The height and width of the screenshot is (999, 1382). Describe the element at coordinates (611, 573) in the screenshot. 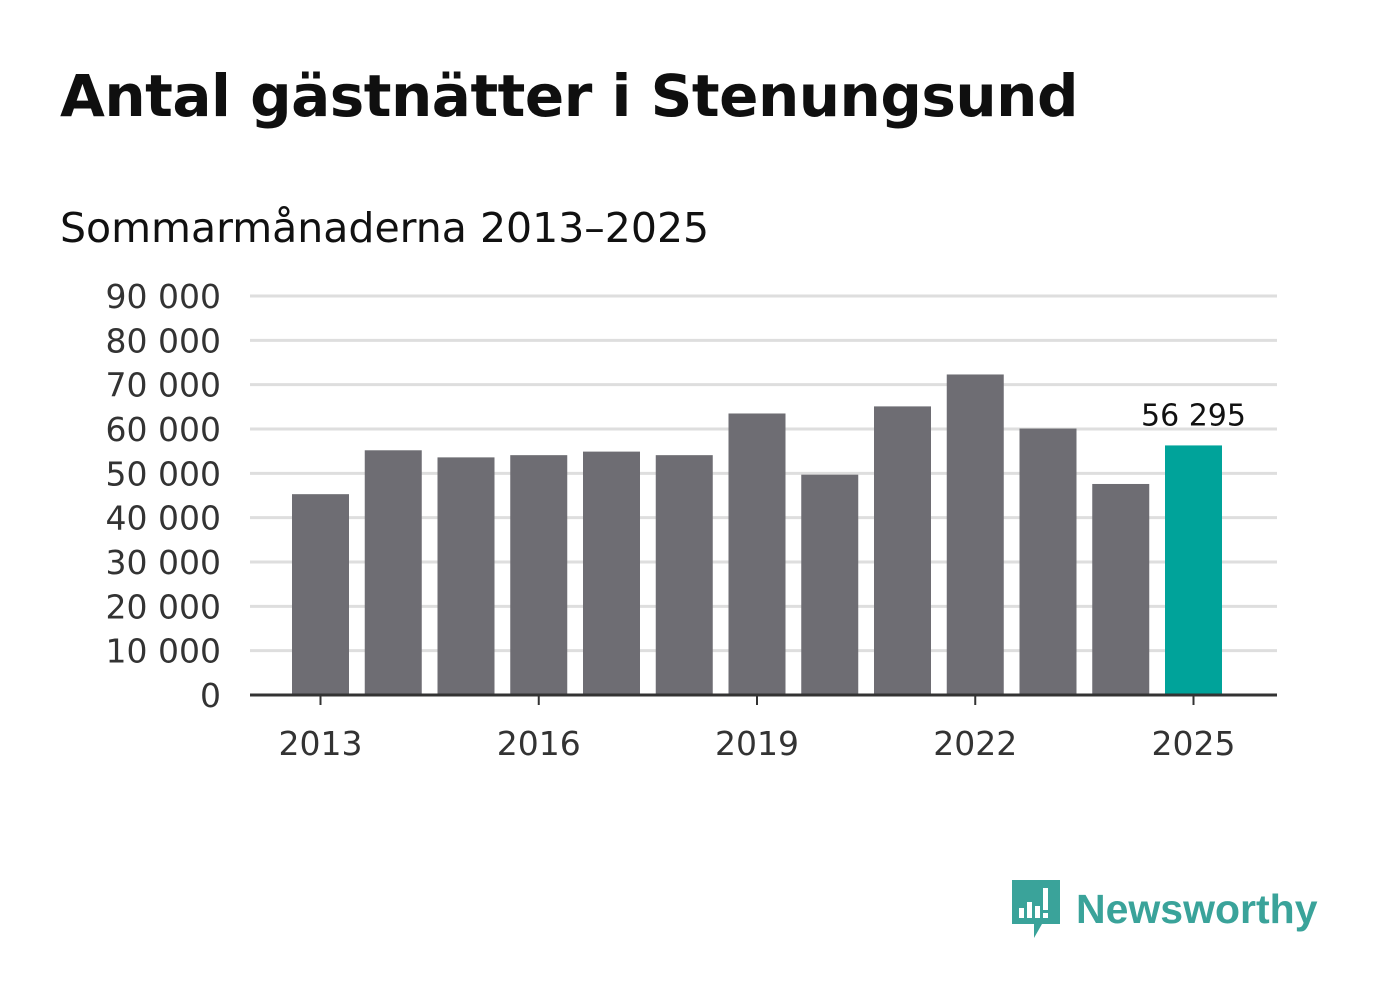

I see `bar-2017` at that location.